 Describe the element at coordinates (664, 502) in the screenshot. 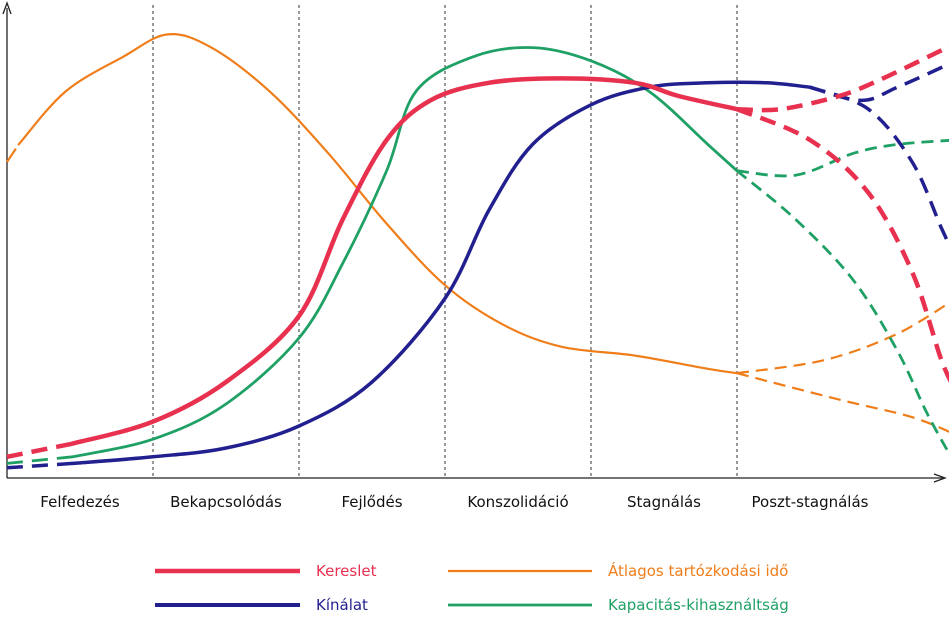

I see `phase-label: Stagnálás` at that location.